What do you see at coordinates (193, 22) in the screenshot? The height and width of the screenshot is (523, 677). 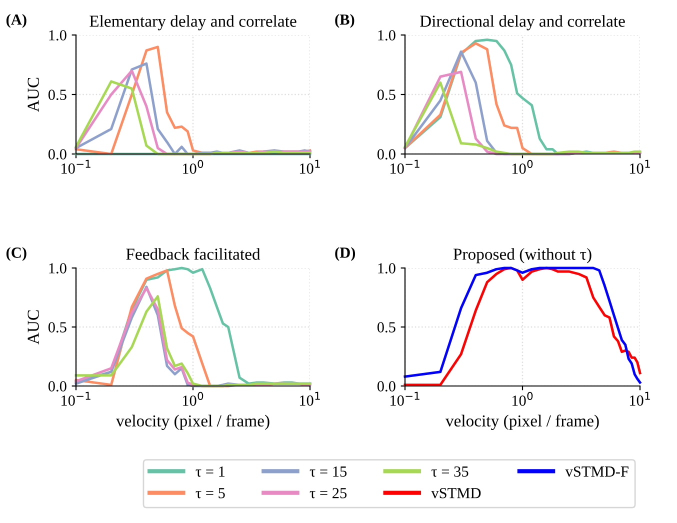 I see `chart-title: Elementary delay and correlate` at bounding box center [193, 22].